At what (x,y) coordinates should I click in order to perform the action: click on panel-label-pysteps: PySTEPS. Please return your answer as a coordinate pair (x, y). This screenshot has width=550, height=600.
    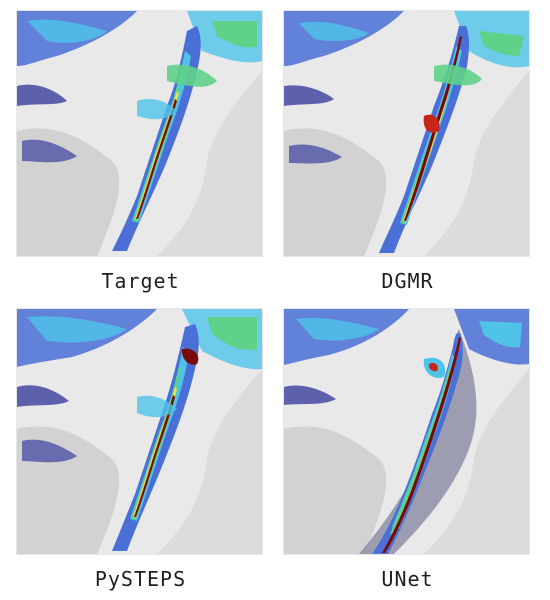
    Looking at the image, I should click on (140, 579).